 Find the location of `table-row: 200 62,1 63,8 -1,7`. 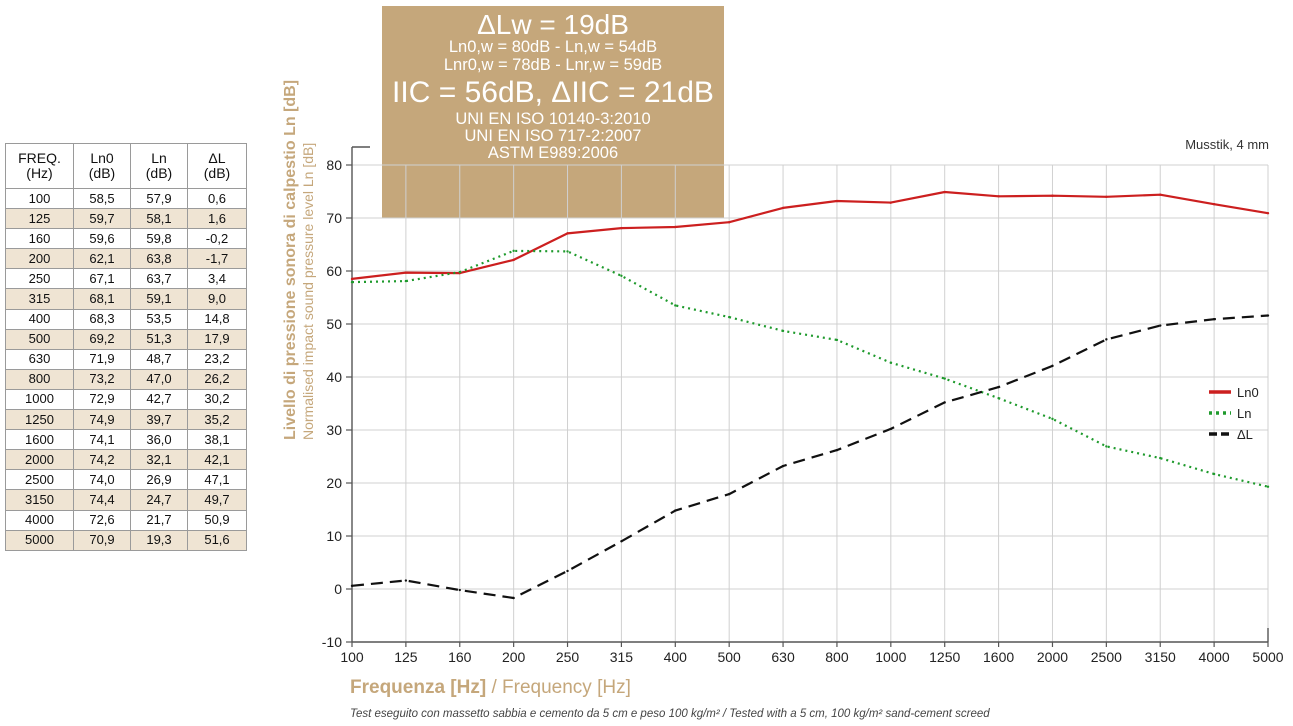

table-row: 200 62,1 63,8 -1,7 is located at coordinates (126, 259).